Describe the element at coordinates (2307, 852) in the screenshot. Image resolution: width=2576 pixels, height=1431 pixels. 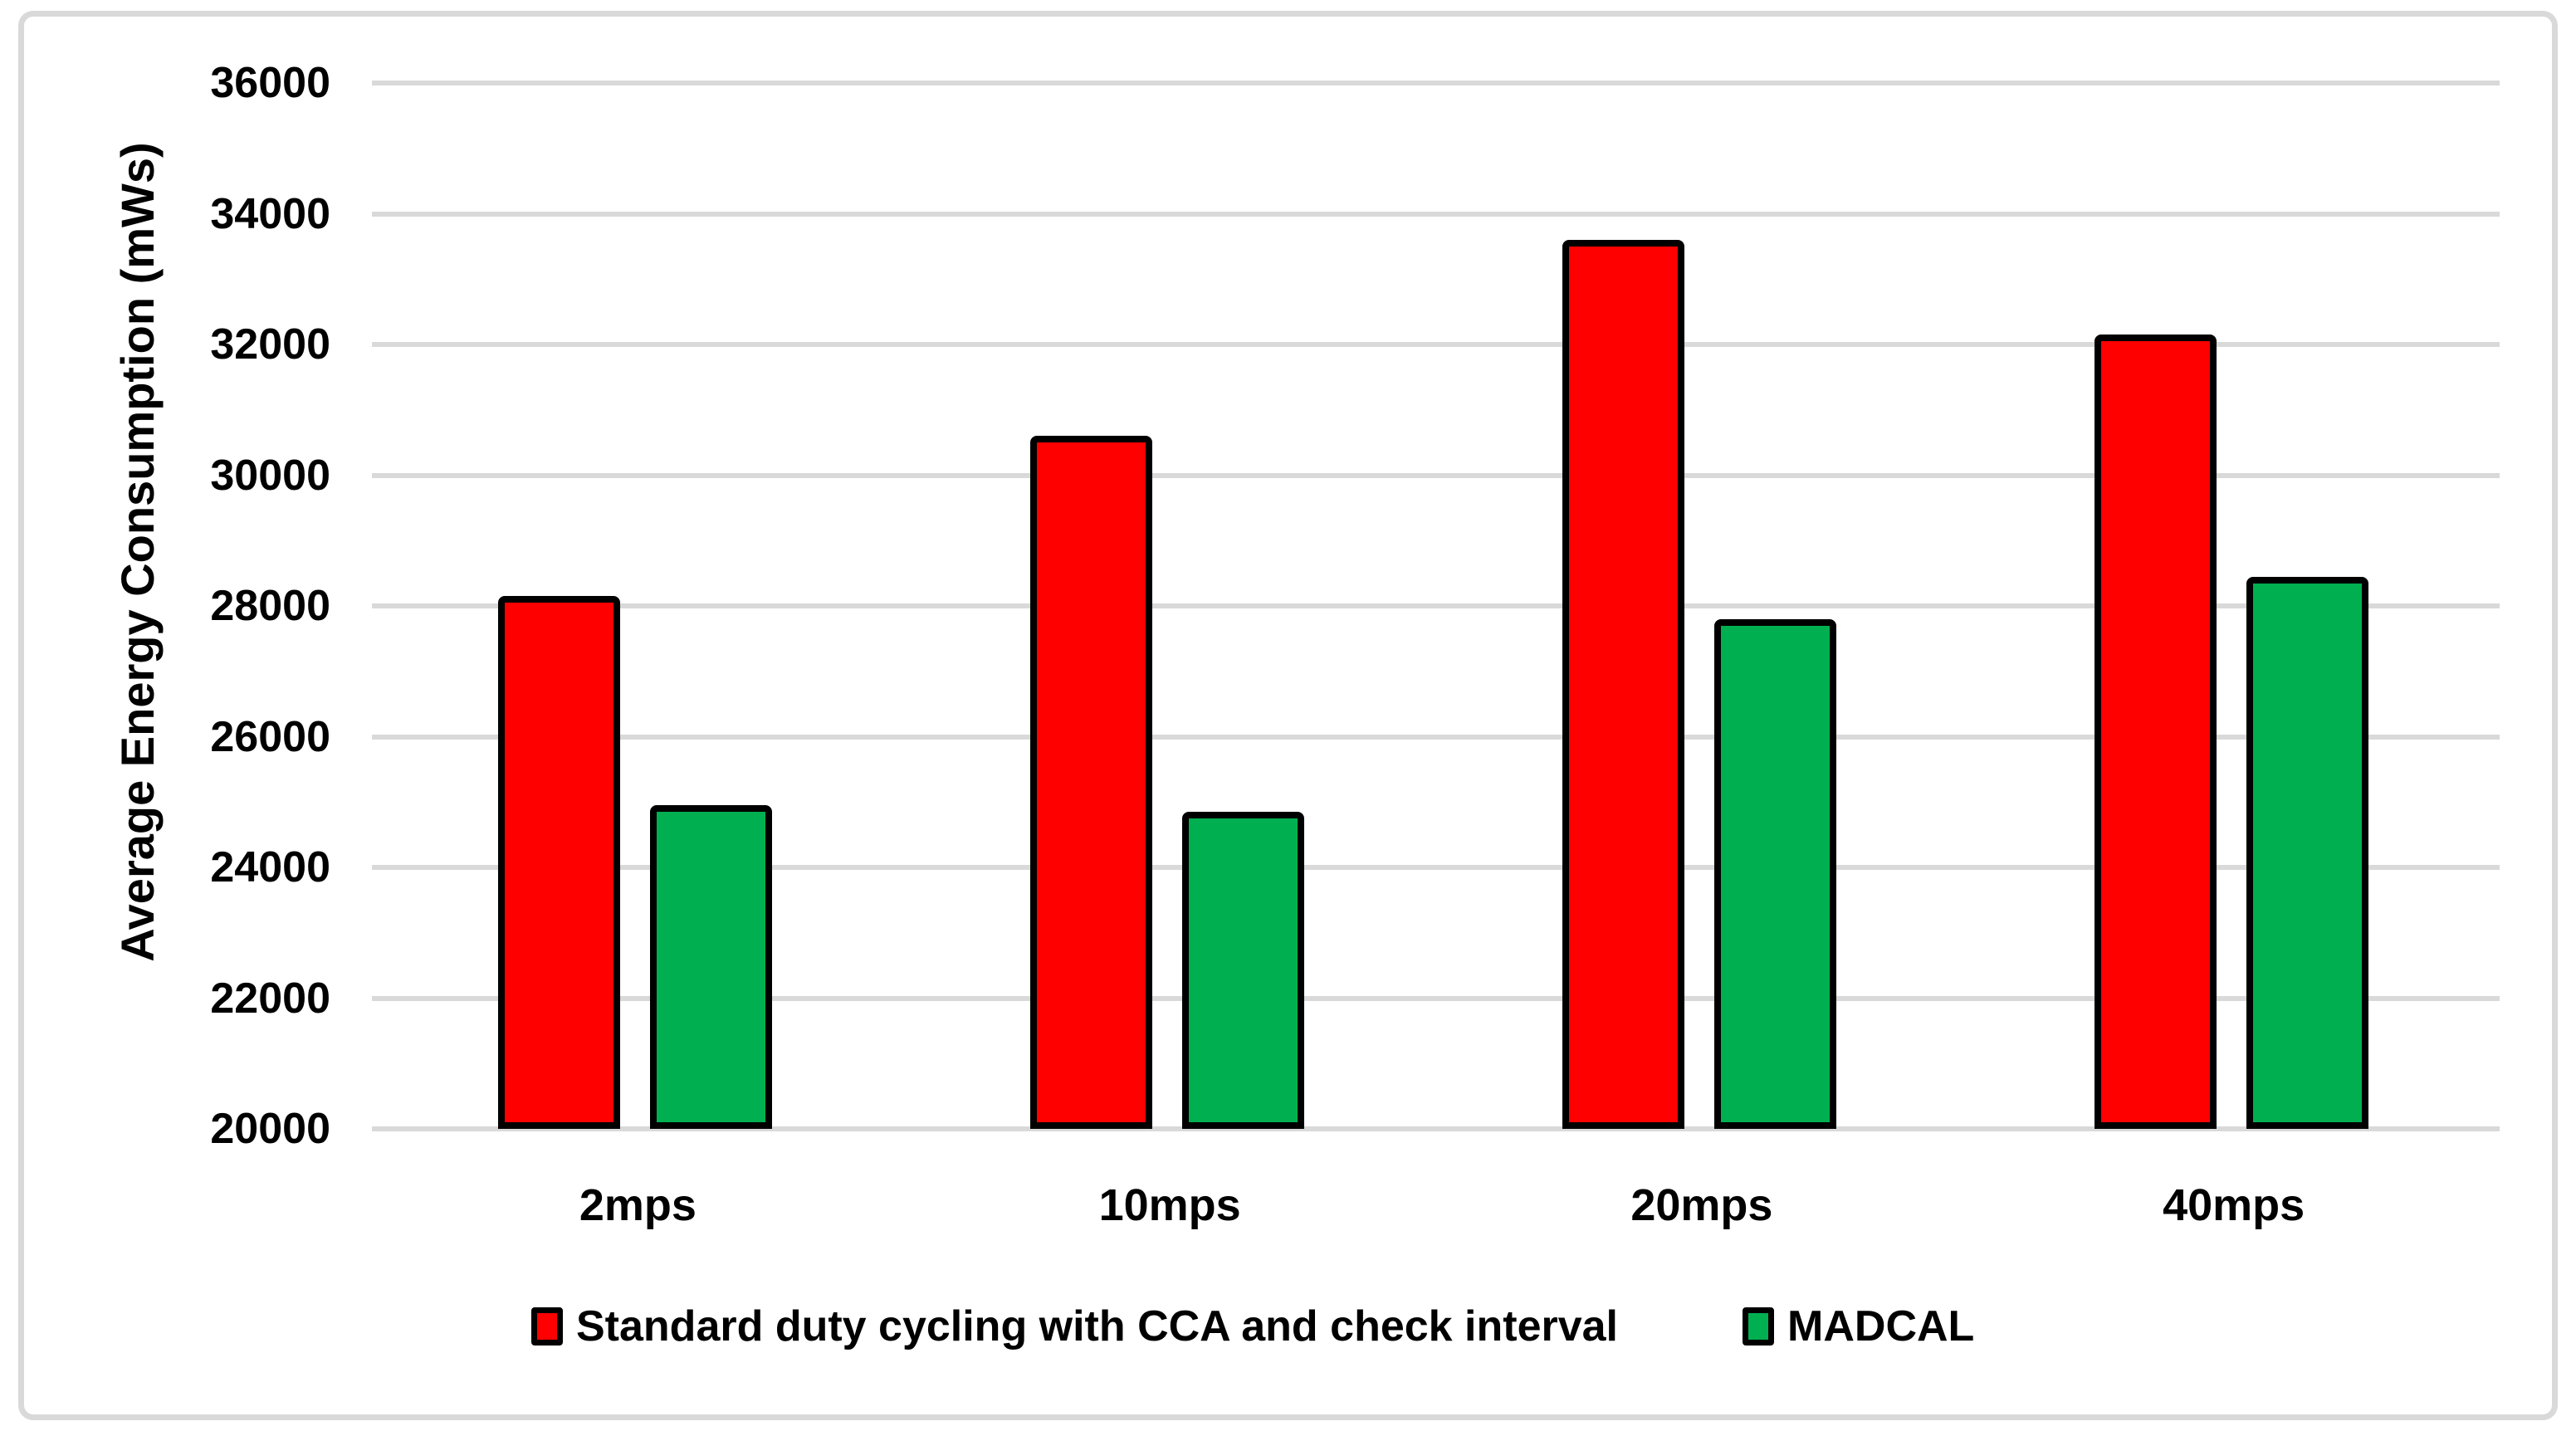
I see `bar-series2-40mps` at that location.